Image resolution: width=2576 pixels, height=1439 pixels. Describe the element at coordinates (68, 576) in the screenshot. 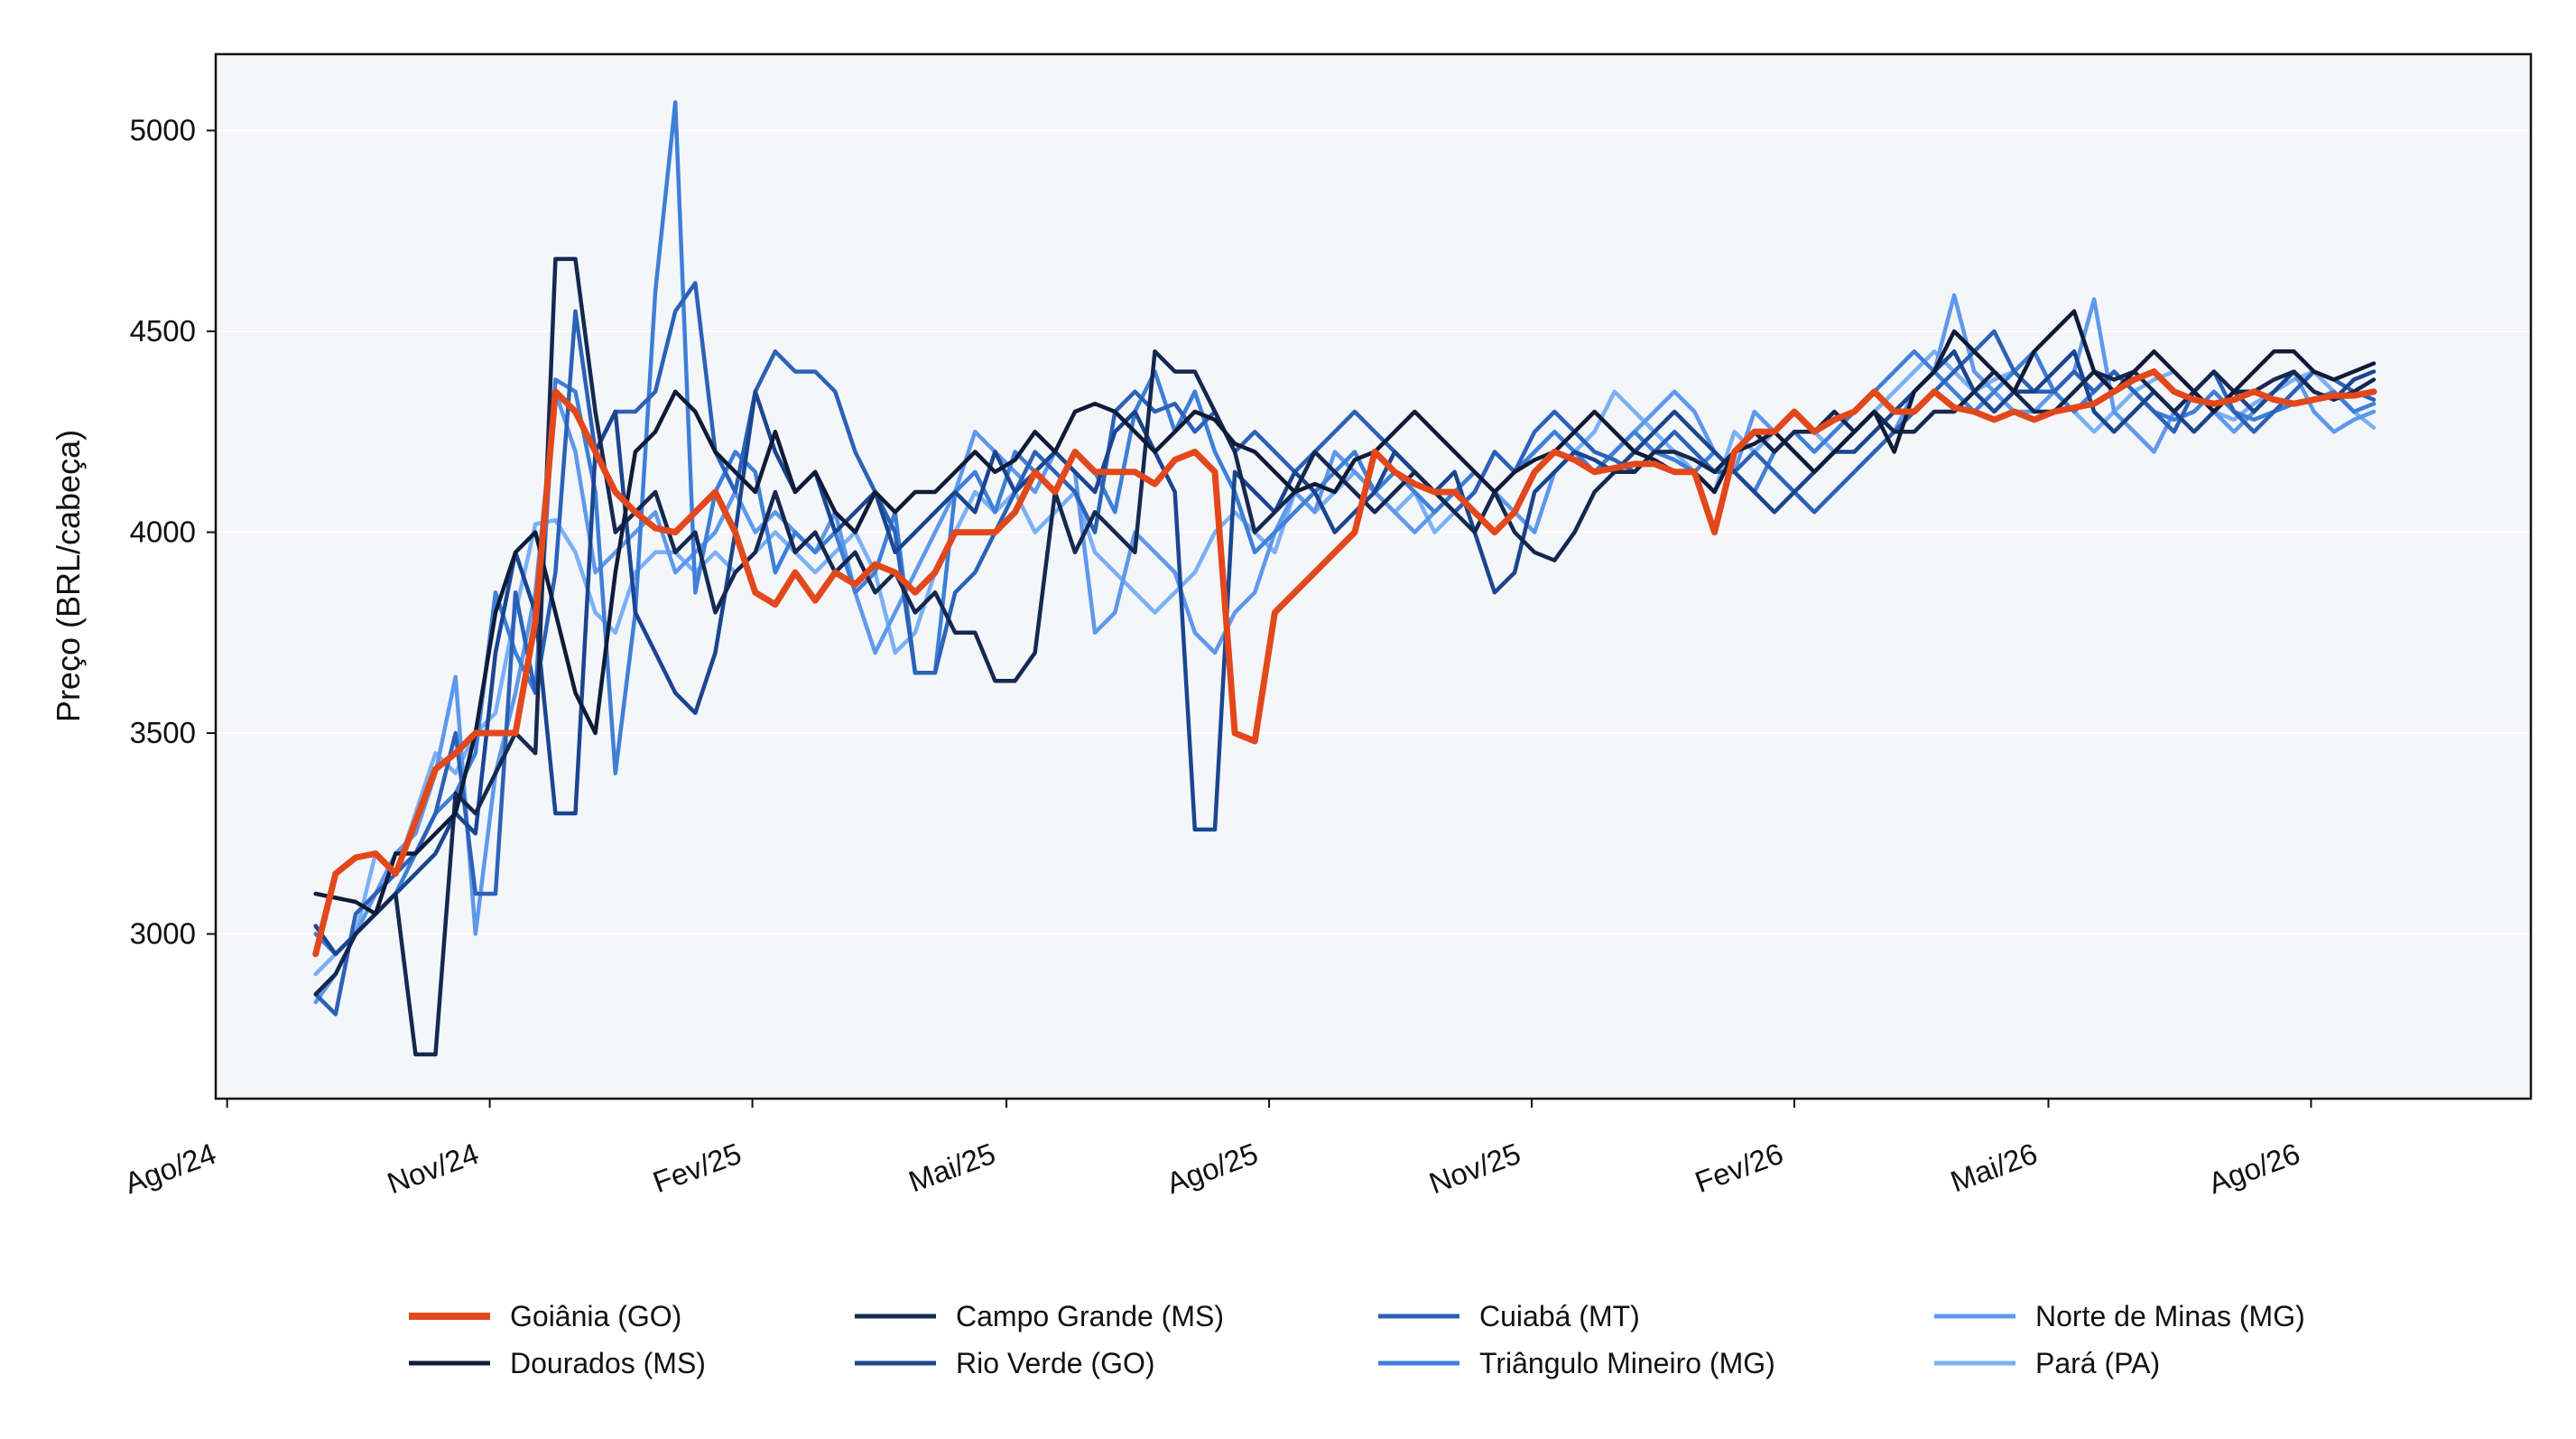

I see `y-axis-title: Preço (BRL/cabeça)` at that location.